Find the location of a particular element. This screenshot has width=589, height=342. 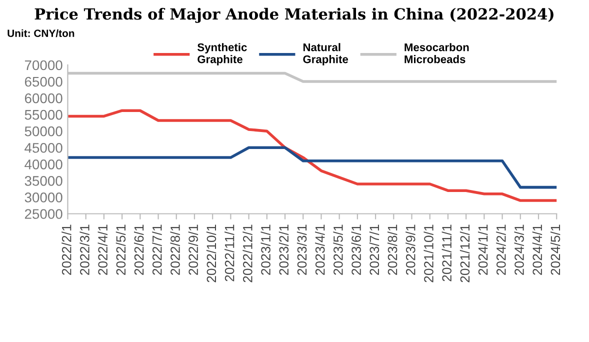

x-tick-label: 2023/8/1 is located at coordinates (393, 249).